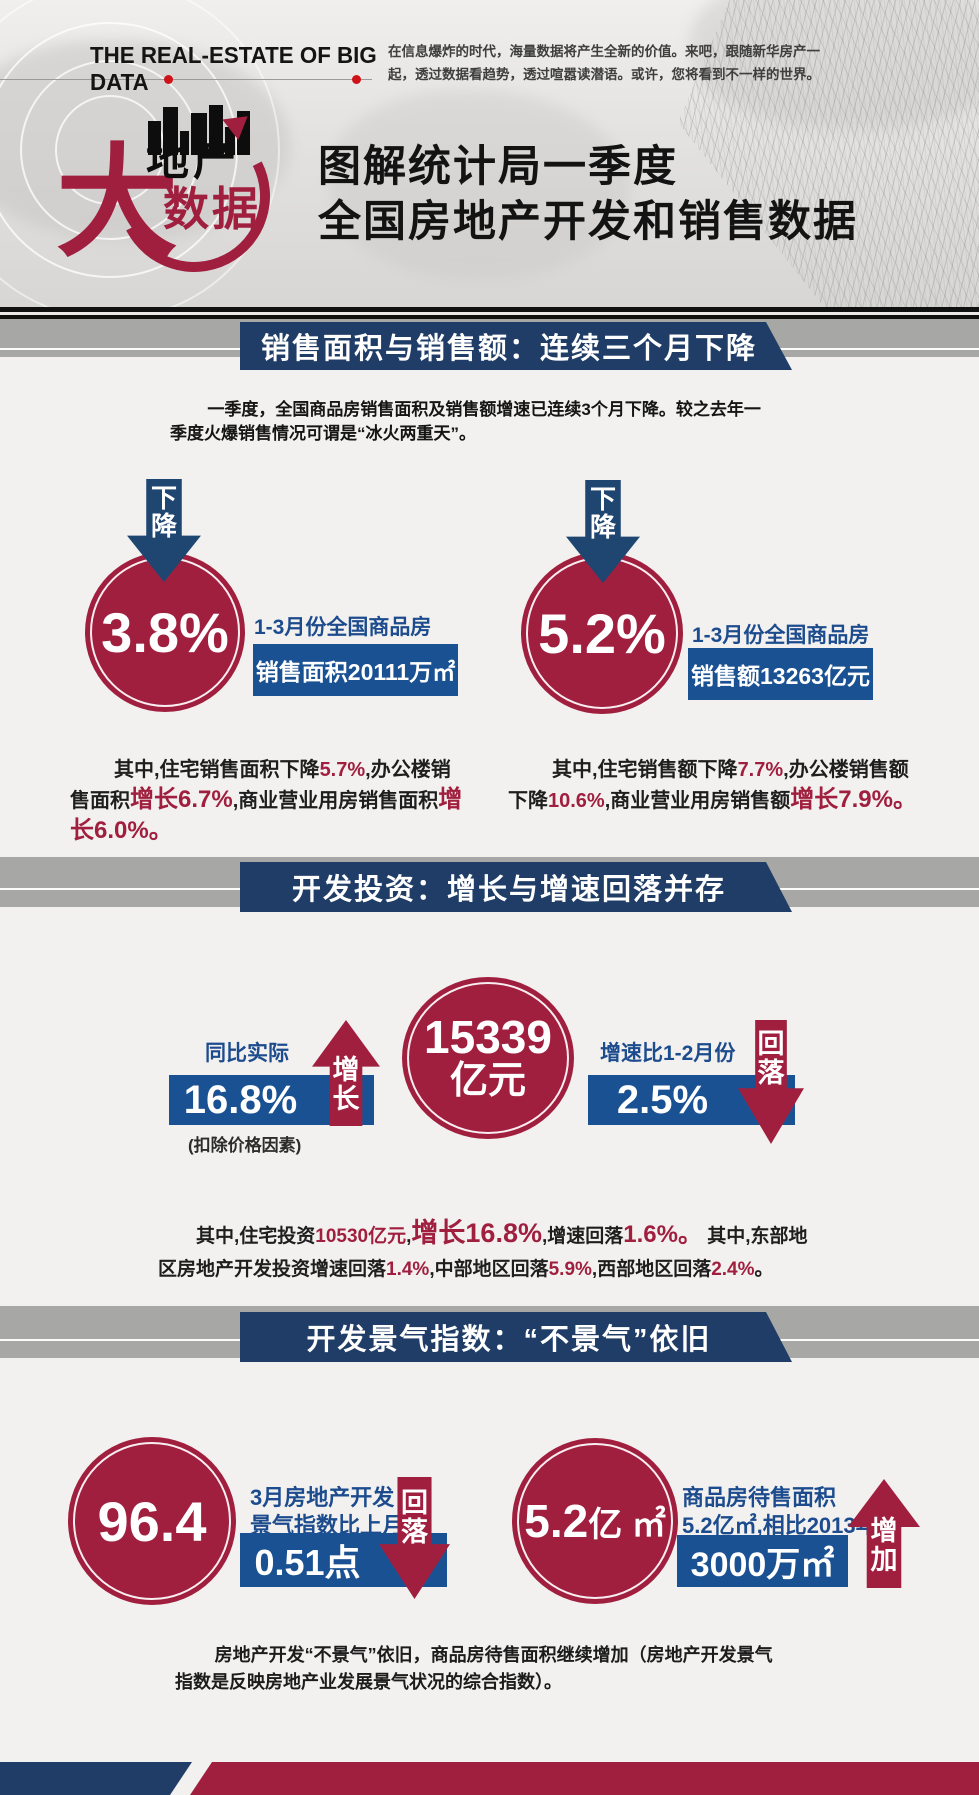 This screenshot has width=979, height=1795. What do you see at coordinates (780, 1511) in the screenshot?
I see `unsold-area-caption: 商品房待售面积 5.2亿㎡,相比2013年` at bounding box center [780, 1511].